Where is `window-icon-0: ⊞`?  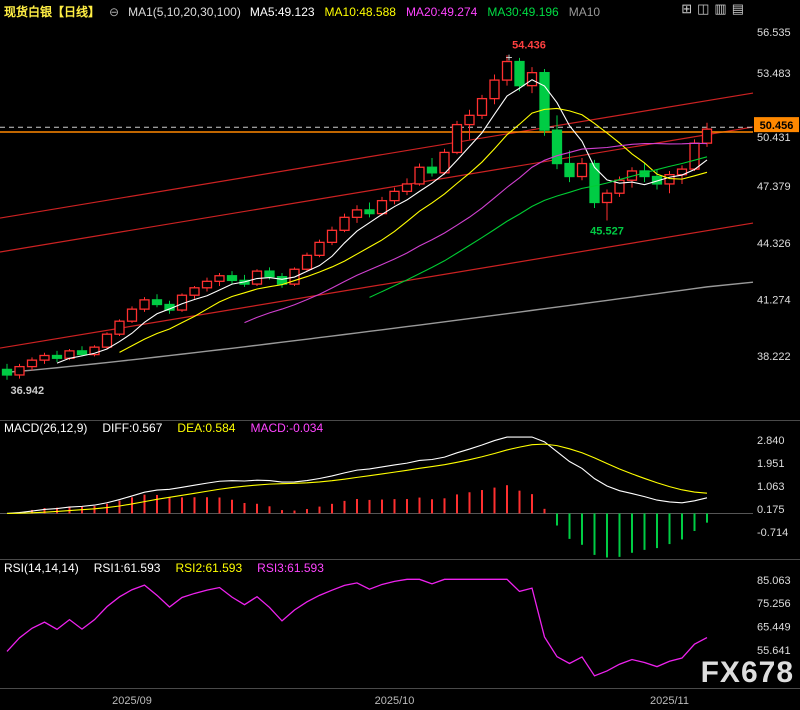 window-icon-0: ⊞ is located at coordinates (687, 8).